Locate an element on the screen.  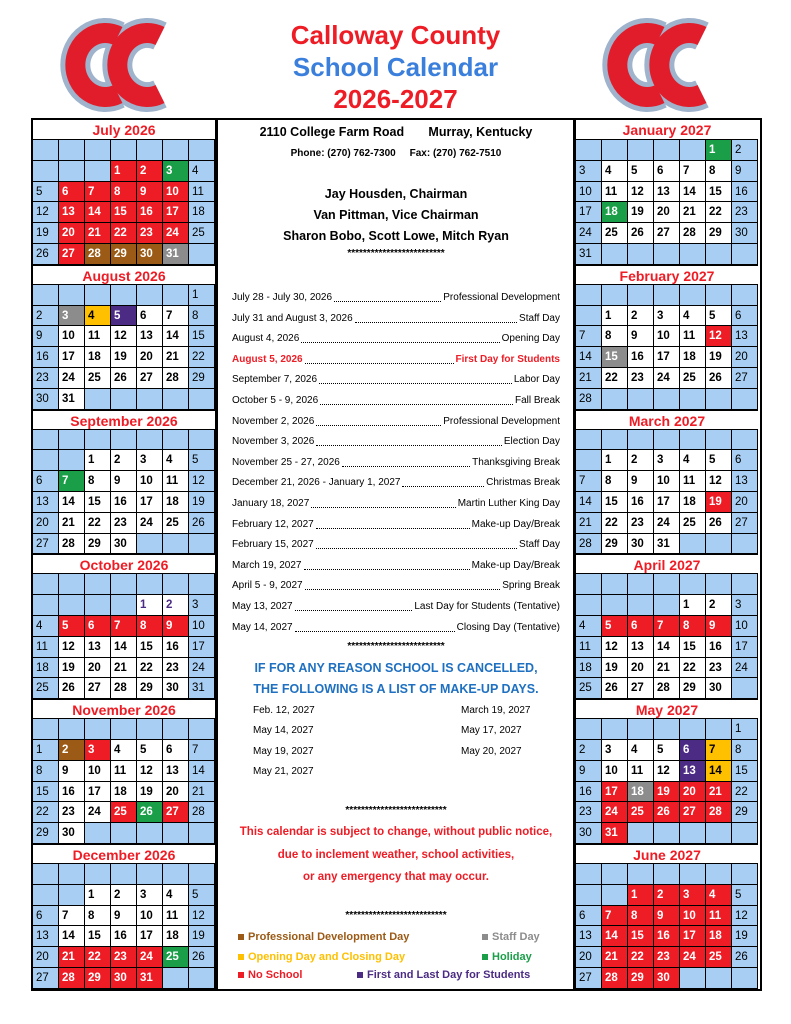
day-cell: 31 is located at coordinates (72, 399).